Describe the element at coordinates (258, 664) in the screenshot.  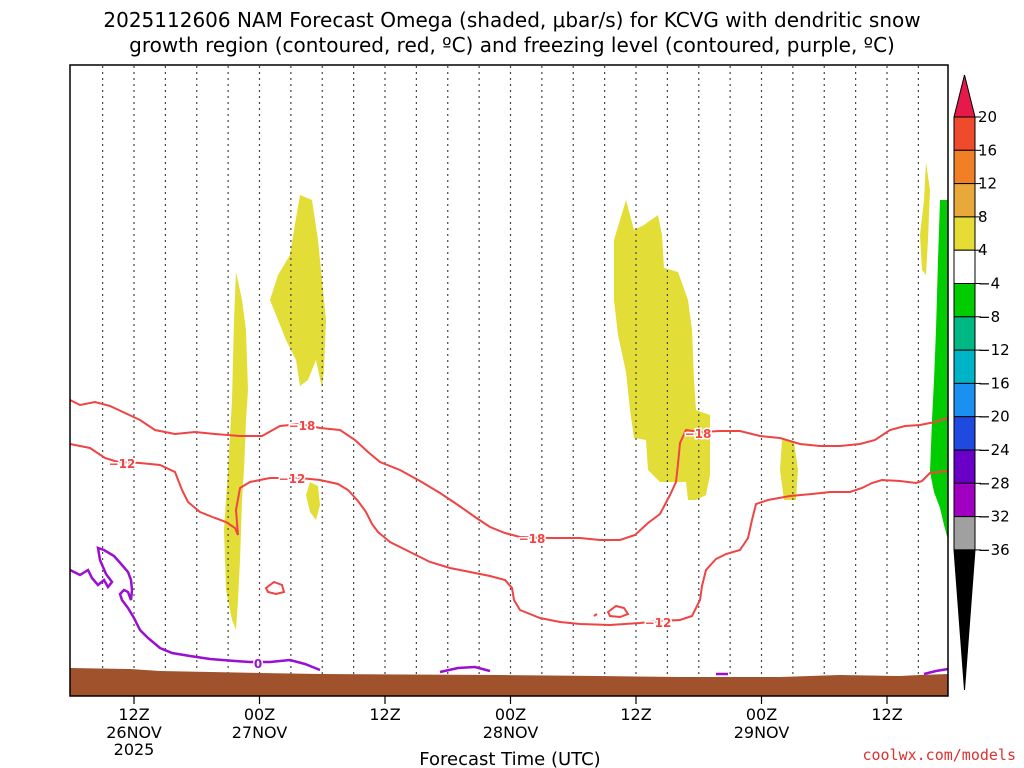
I see `contour-label: 0` at that location.